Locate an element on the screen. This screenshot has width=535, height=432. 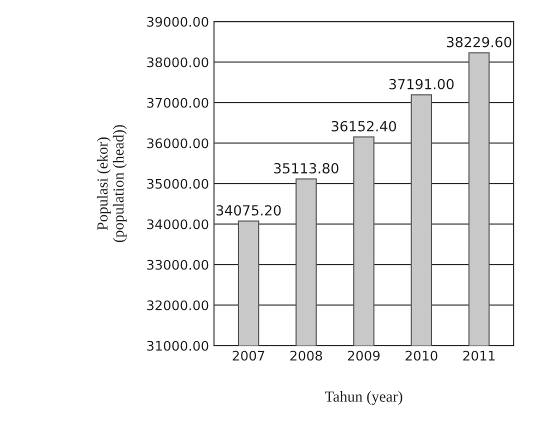
y-tick-label: 31000.00 is located at coordinates (177, 345).